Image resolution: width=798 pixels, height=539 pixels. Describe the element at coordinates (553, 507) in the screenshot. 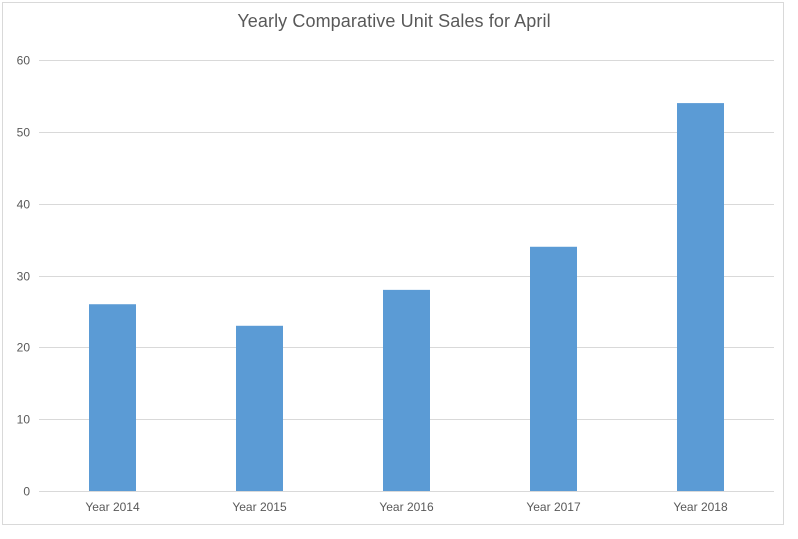

I see `x-tick-label: Year 2017` at that location.